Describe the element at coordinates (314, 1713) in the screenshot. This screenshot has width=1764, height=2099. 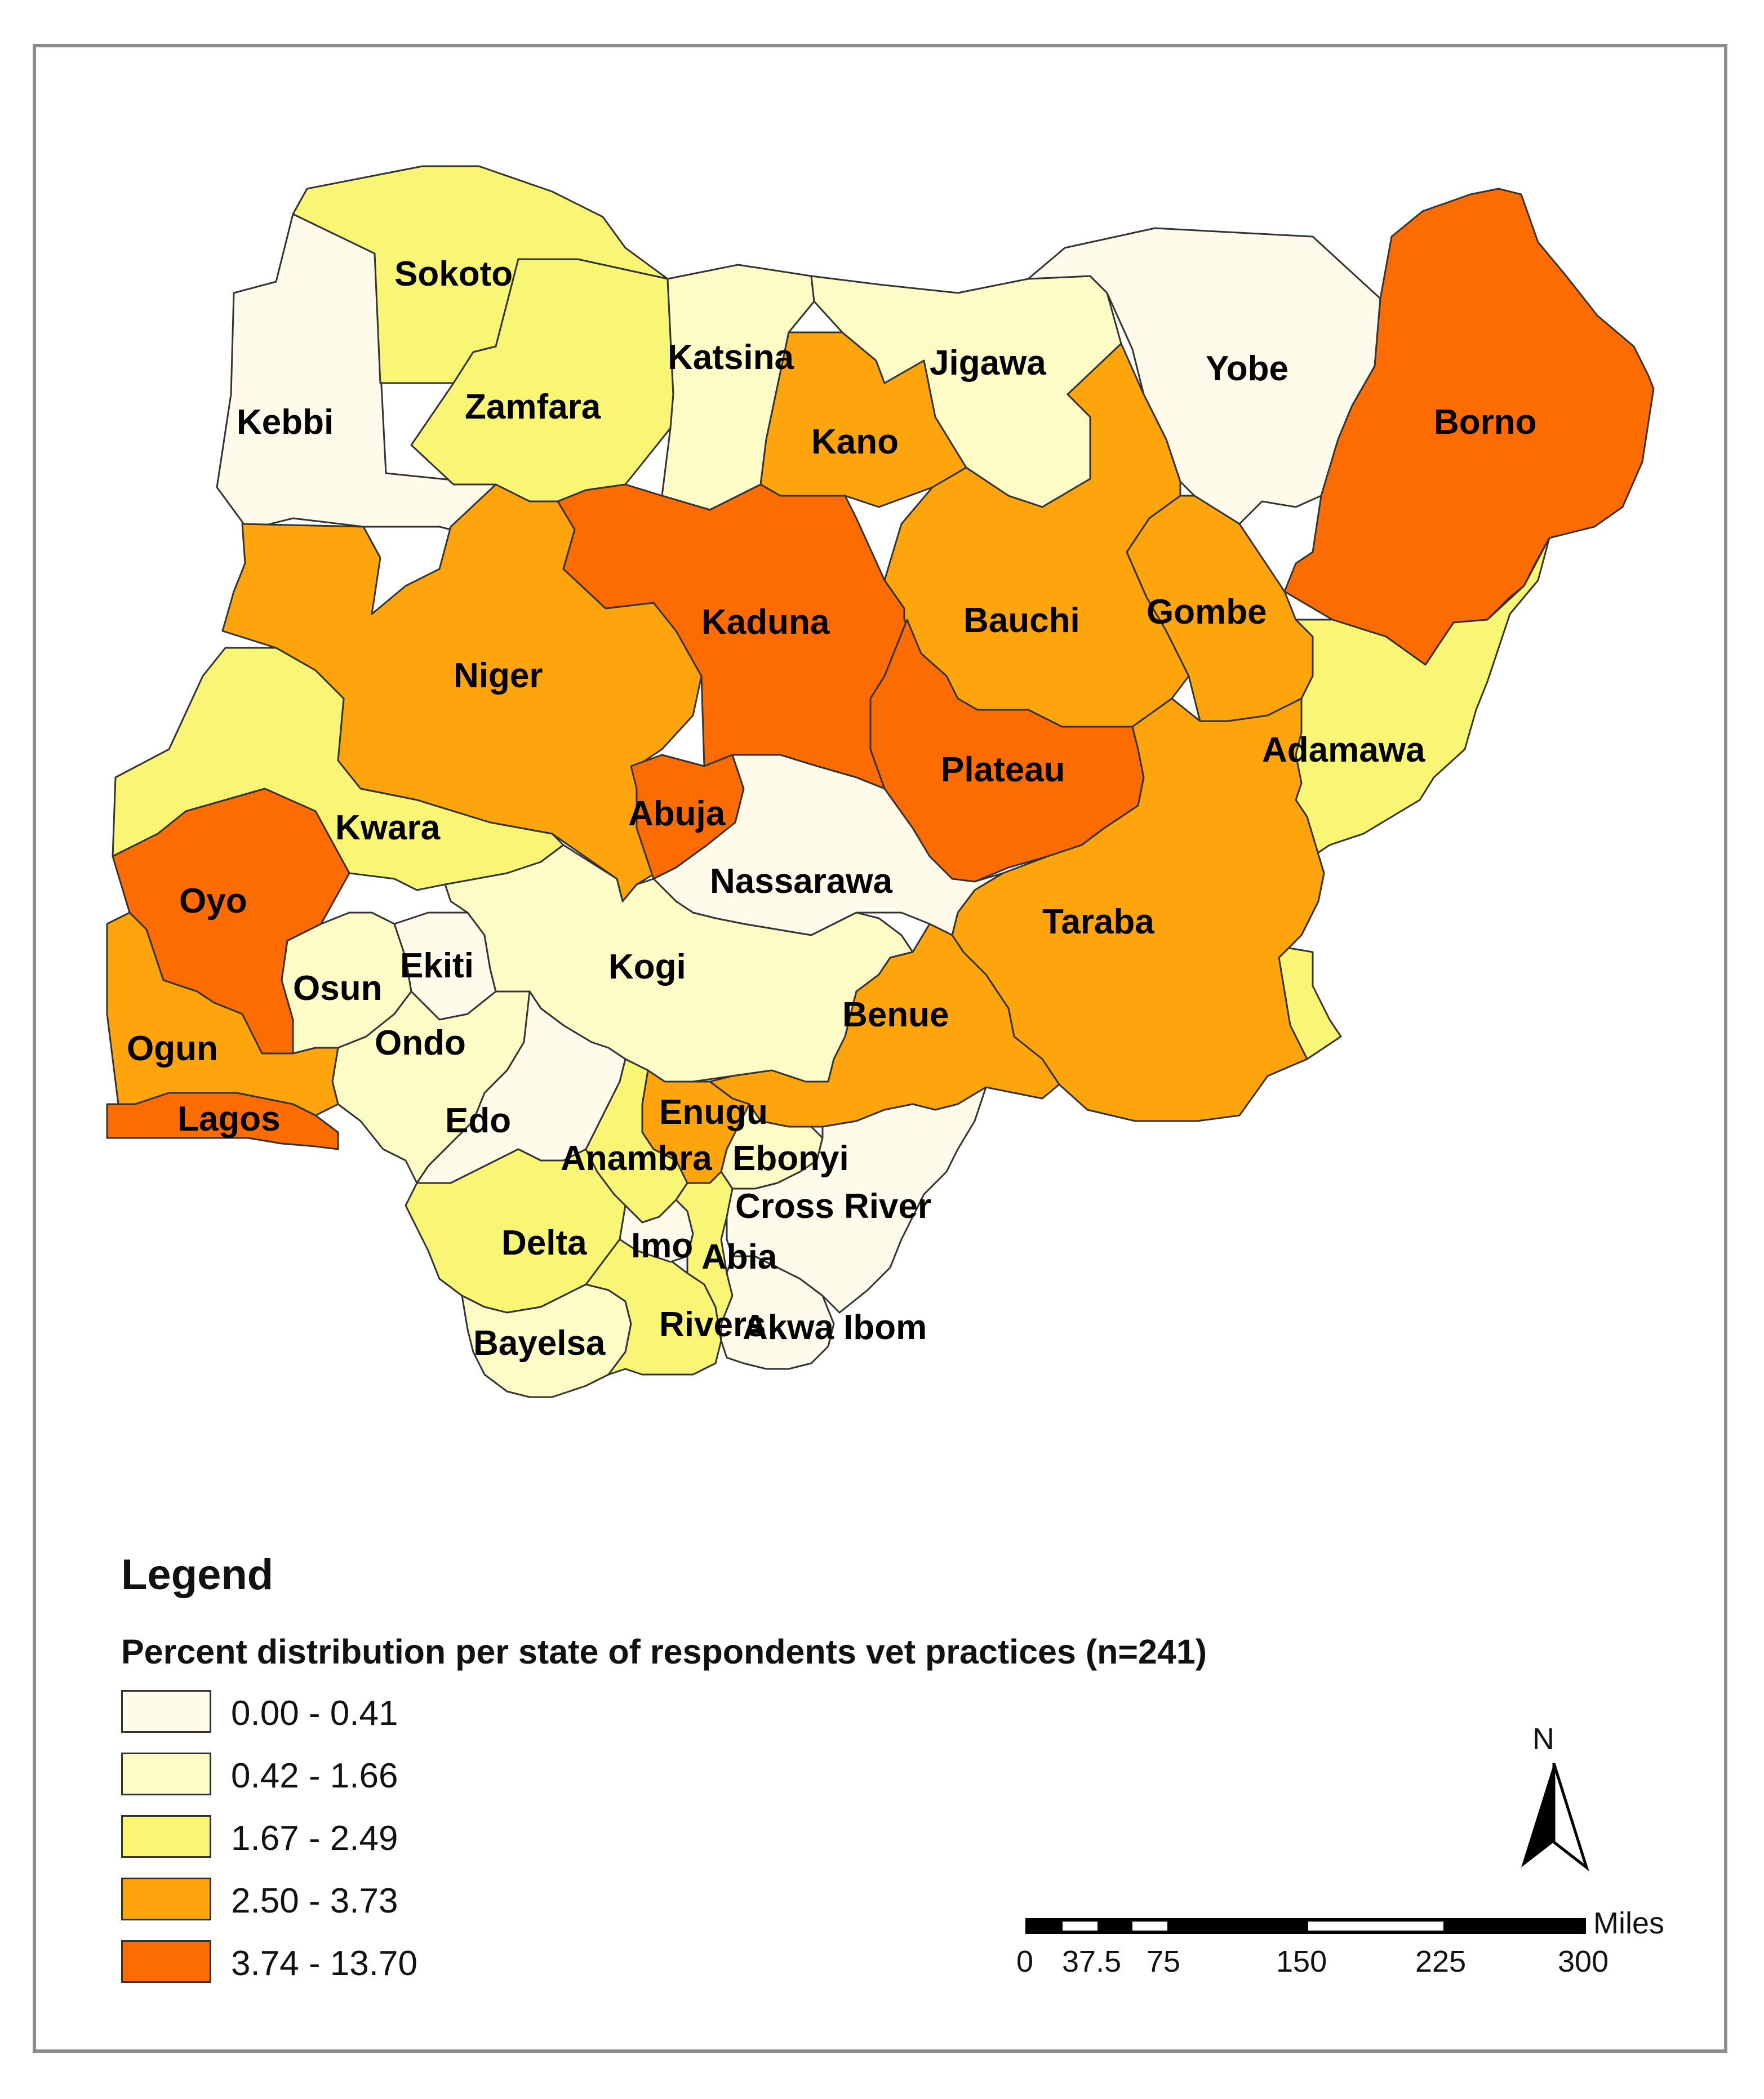
I see `legend-label: 0.00 - 0.41` at that location.